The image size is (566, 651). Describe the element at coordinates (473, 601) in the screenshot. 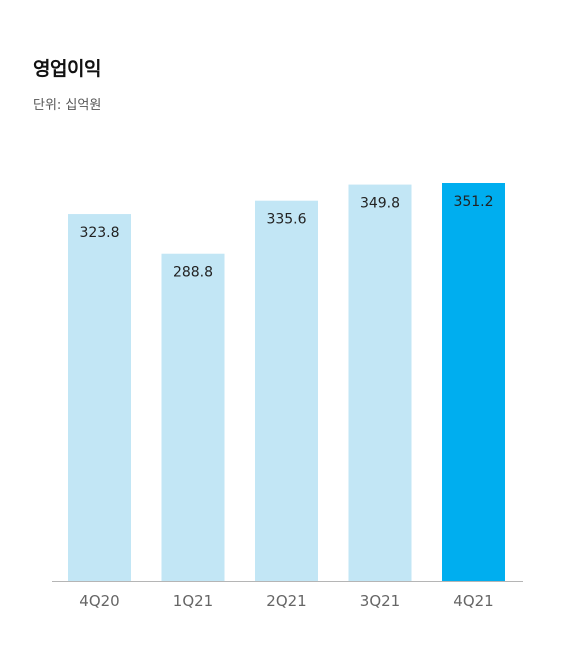

I see `x-tick-label-4Q21: 4Q21` at that location.